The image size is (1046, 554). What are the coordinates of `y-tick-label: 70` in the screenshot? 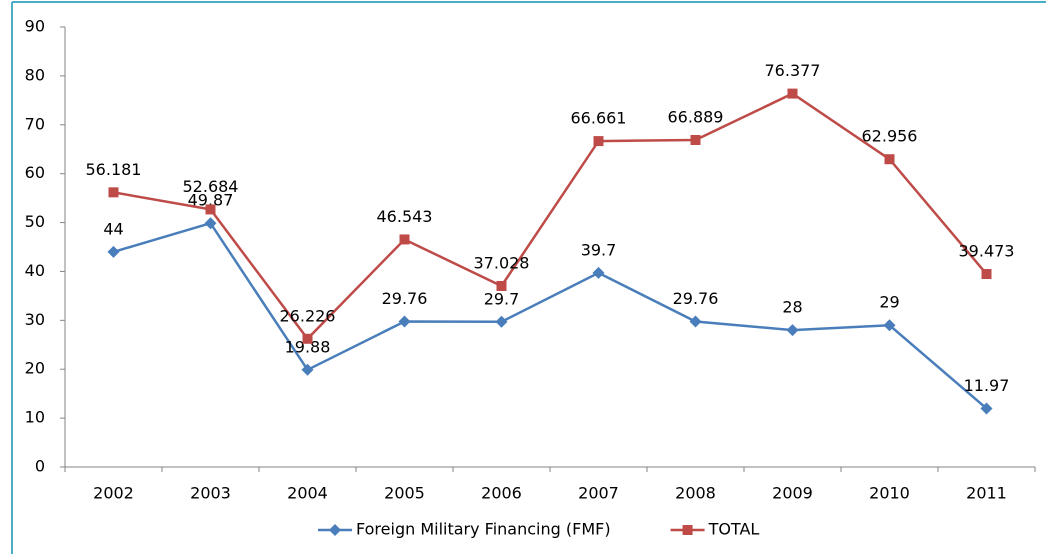 It's located at (35, 123).